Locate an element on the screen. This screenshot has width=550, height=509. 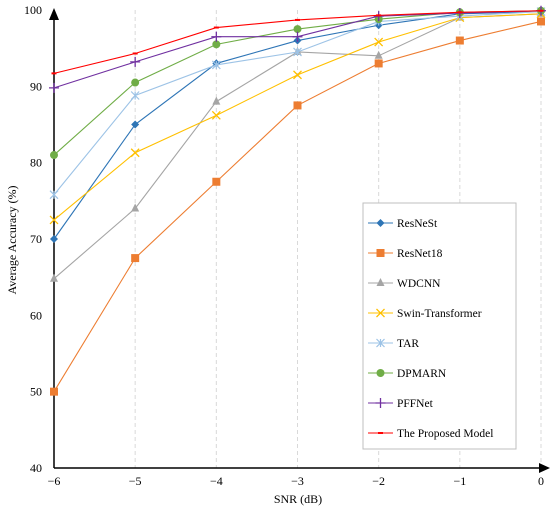
legend-item: DPMARN is located at coordinates (407, 374).